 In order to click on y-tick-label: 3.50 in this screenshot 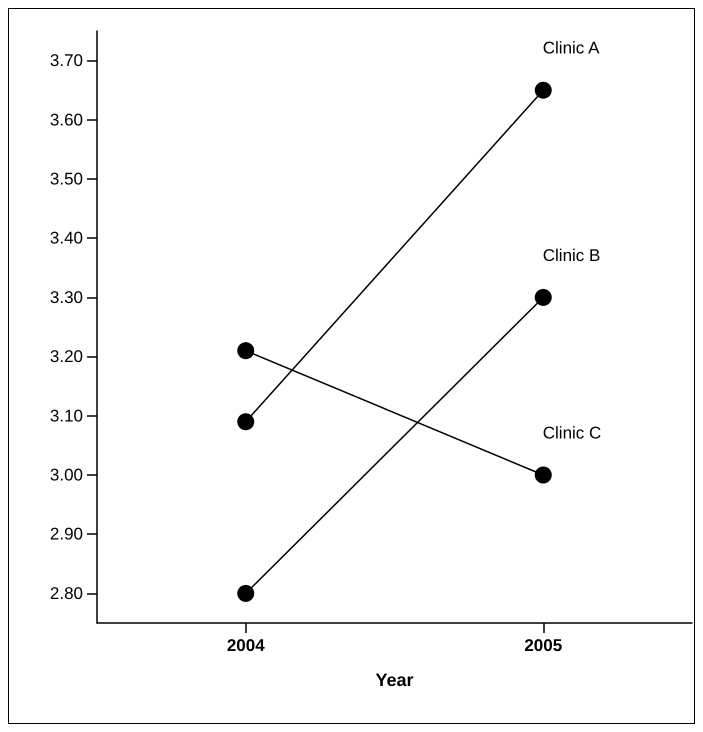, I will do `click(66, 179)`.